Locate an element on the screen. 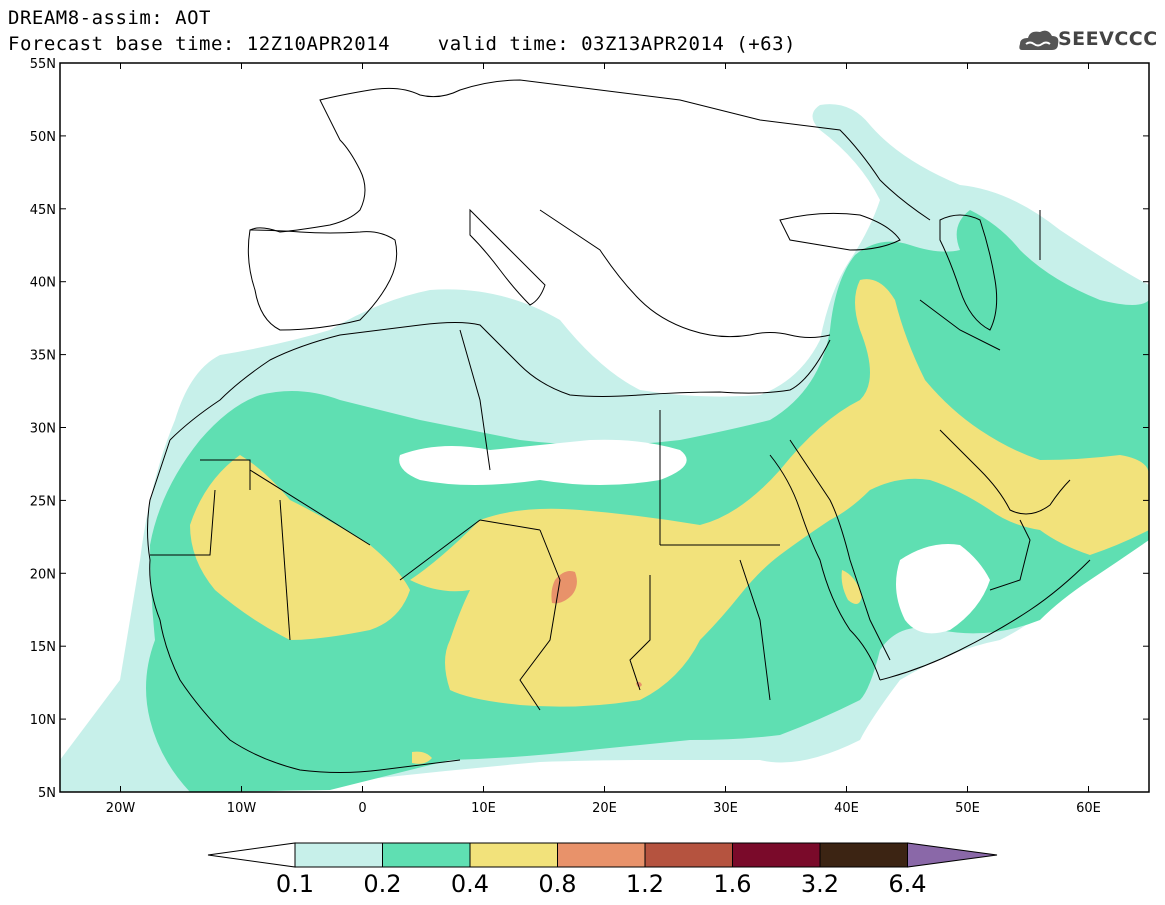  lon-label: 60E is located at coordinates (1088, 808).